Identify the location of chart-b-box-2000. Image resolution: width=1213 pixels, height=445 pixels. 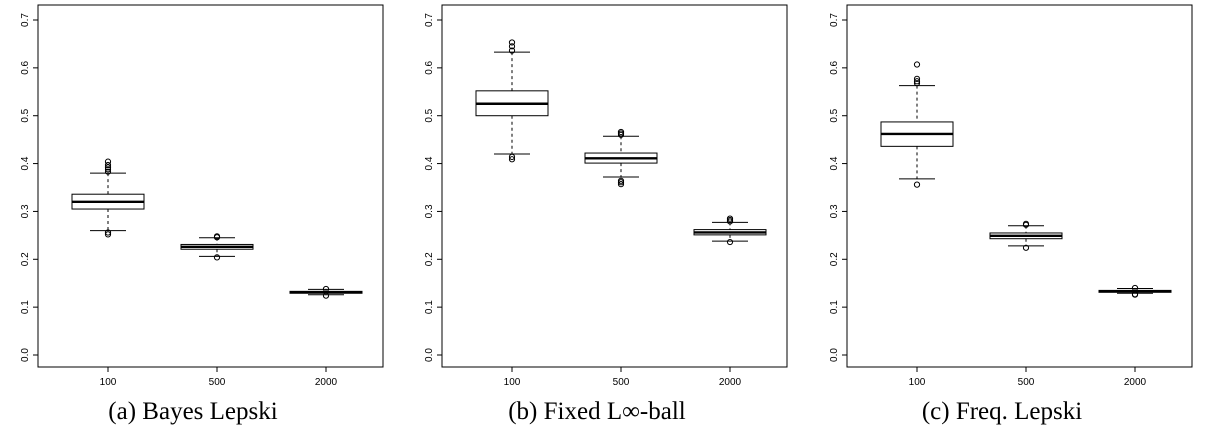
(730, 230).